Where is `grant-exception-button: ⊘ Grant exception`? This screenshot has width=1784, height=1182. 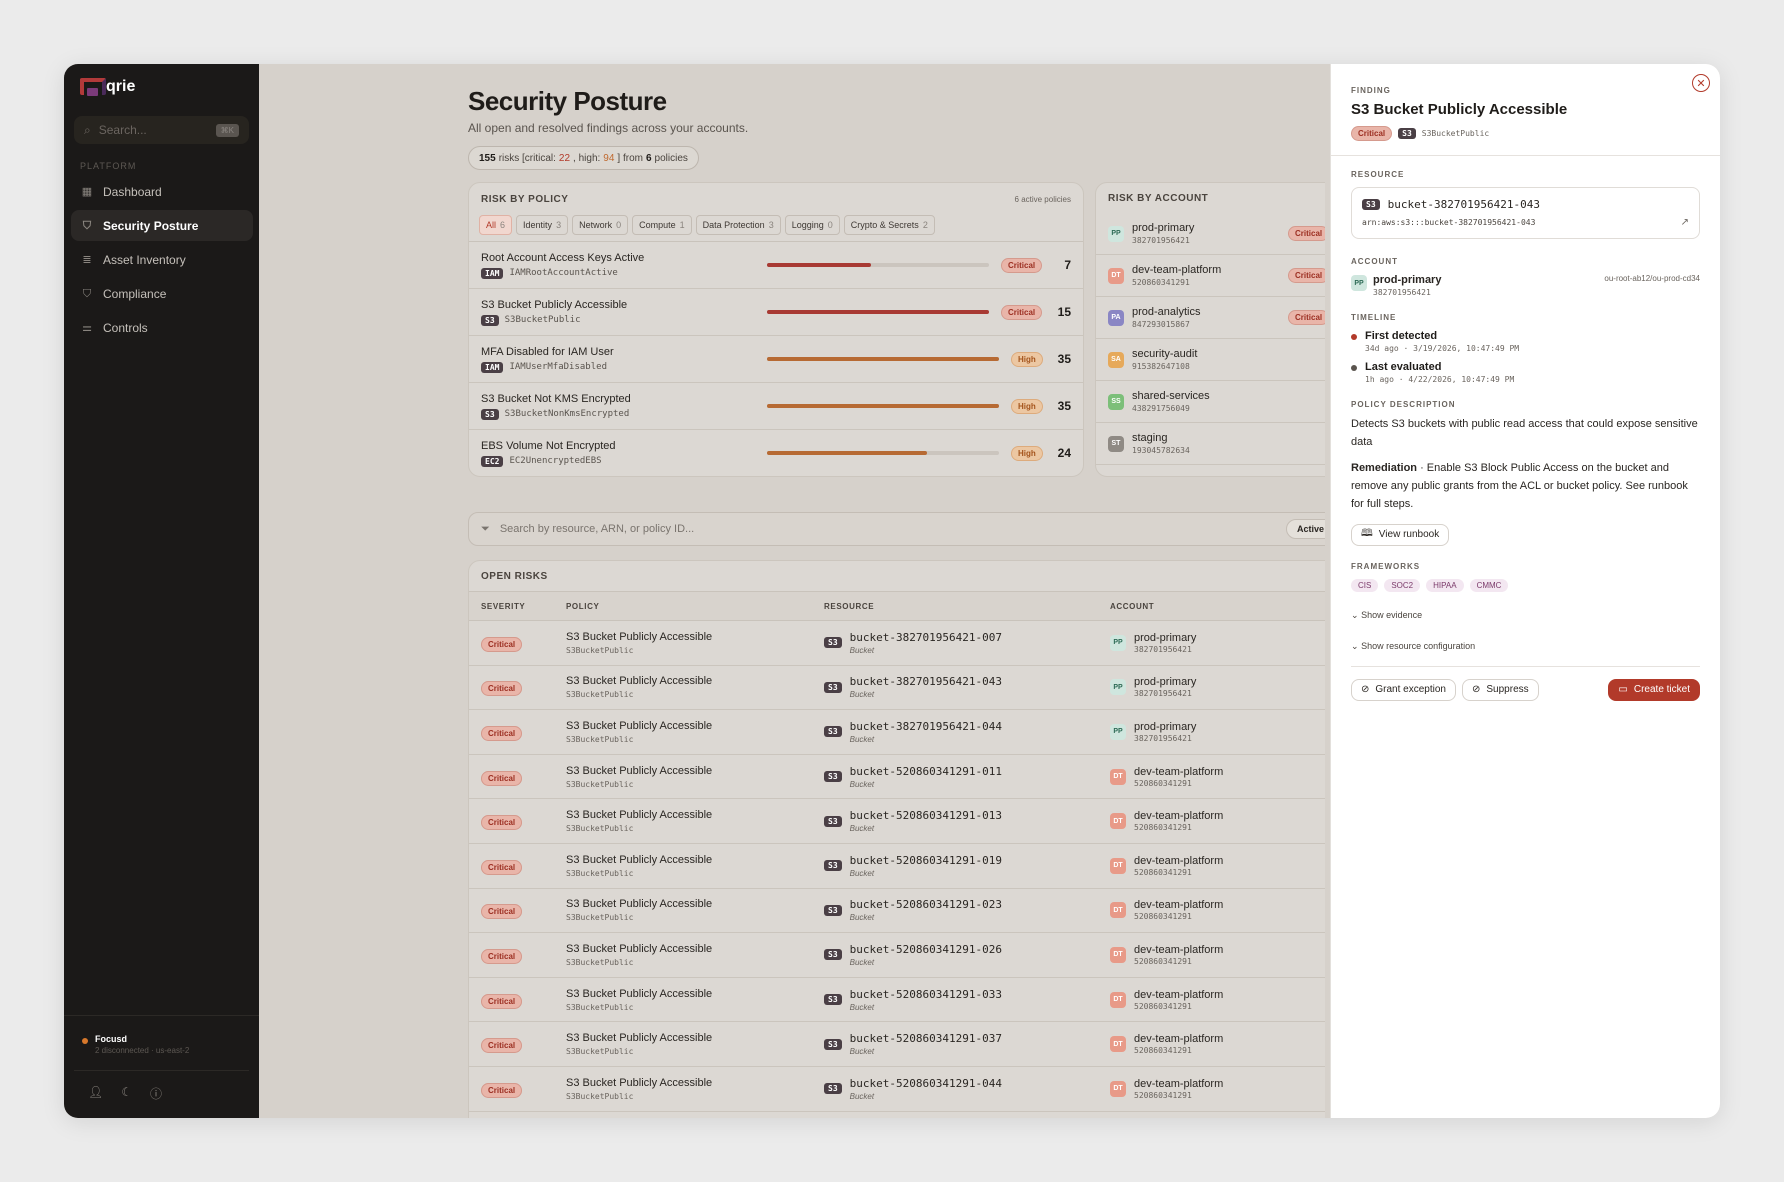
grant-exception-button: ⊘ Grant exception is located at coordinates (1403, 689).